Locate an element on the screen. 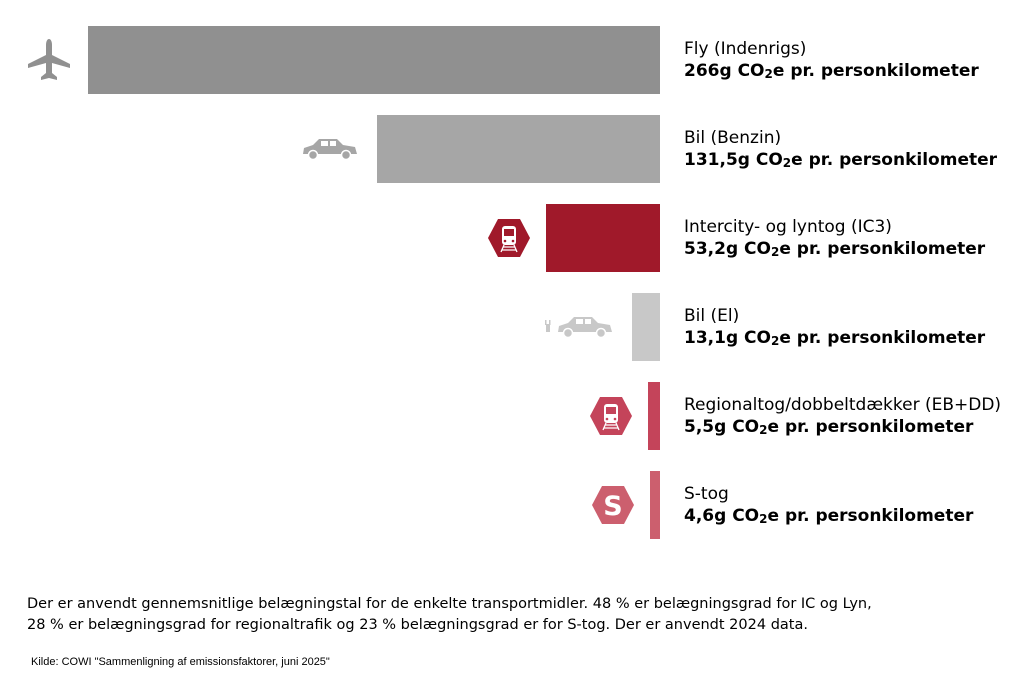 Image resolution: width=1023 pixels, height=688 pixels. category-label: Bil (Benzin) is located at coordinates (733, 138).